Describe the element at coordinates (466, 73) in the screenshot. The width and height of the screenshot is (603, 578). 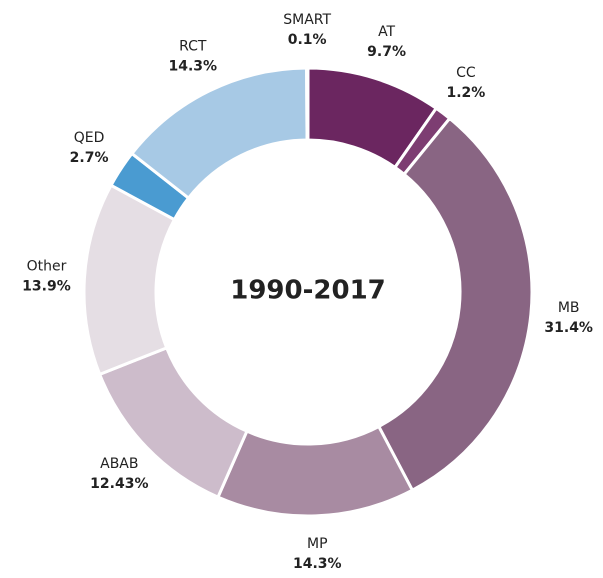
I see `segment-name: CC` at that location.